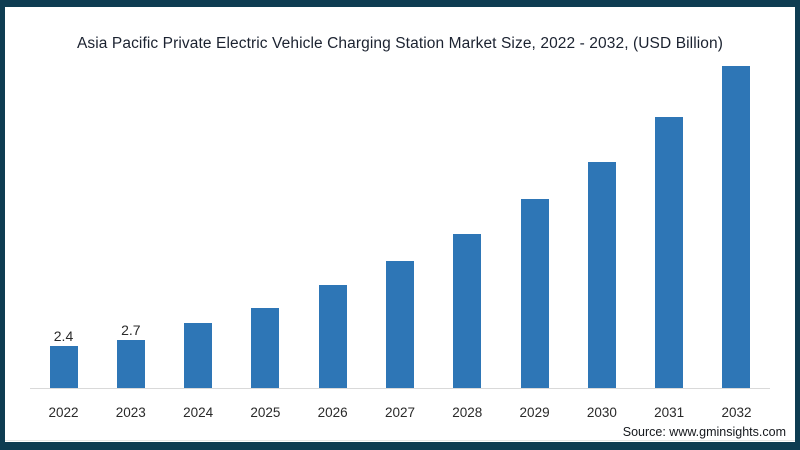  I want to click on x-axis-label: 2026, so click(332, 412).